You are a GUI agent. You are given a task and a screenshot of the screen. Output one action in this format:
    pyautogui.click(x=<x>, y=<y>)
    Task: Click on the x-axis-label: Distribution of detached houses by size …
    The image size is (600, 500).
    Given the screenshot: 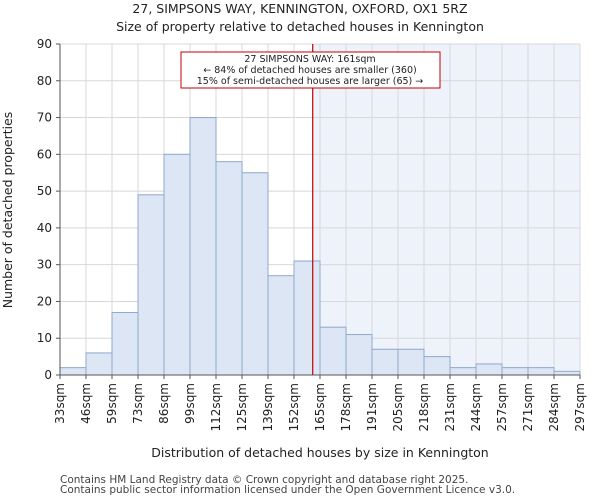 What is the action you would take?
    pyautogui.click(x=319, y=452)
    